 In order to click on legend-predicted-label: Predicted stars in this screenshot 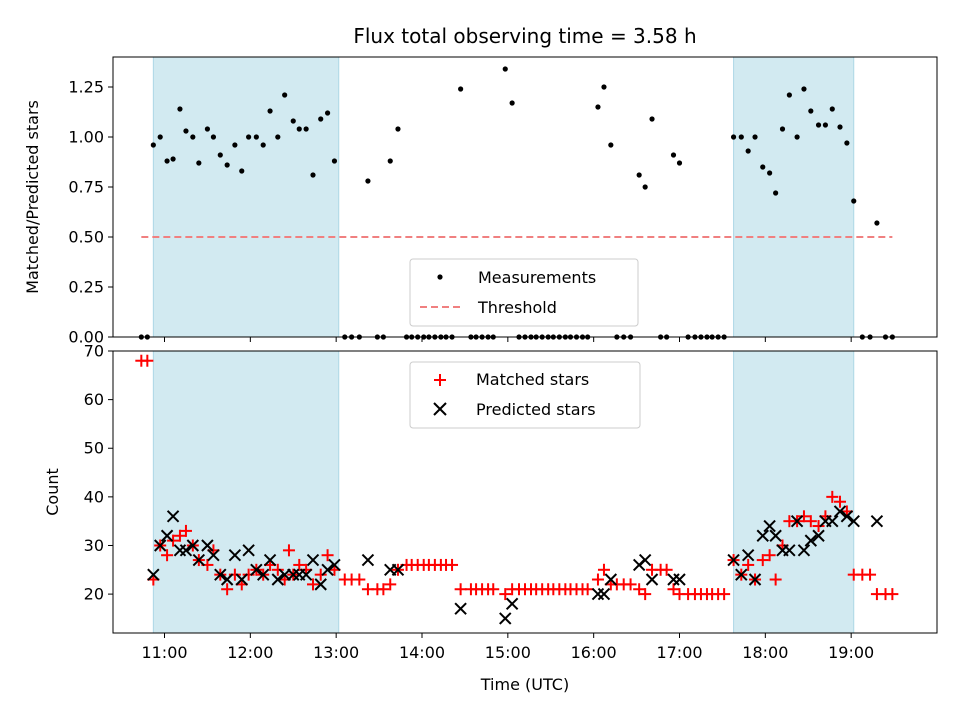, I will do `click(536, 409)`.